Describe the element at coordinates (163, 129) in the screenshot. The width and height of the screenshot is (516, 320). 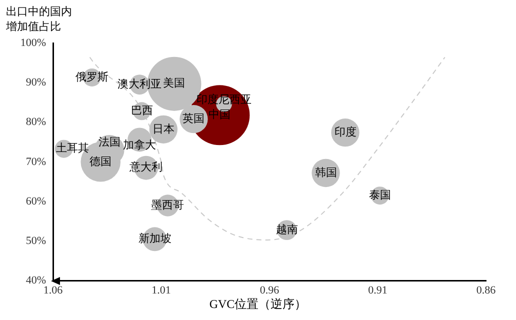
I see `series-label: 日本` at that location.